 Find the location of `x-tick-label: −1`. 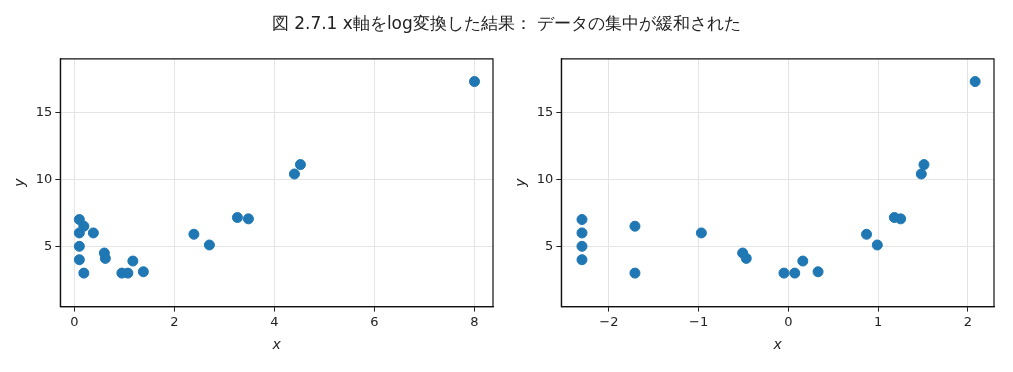

x-tick-label: −1 is located at coordinates (699, 321).